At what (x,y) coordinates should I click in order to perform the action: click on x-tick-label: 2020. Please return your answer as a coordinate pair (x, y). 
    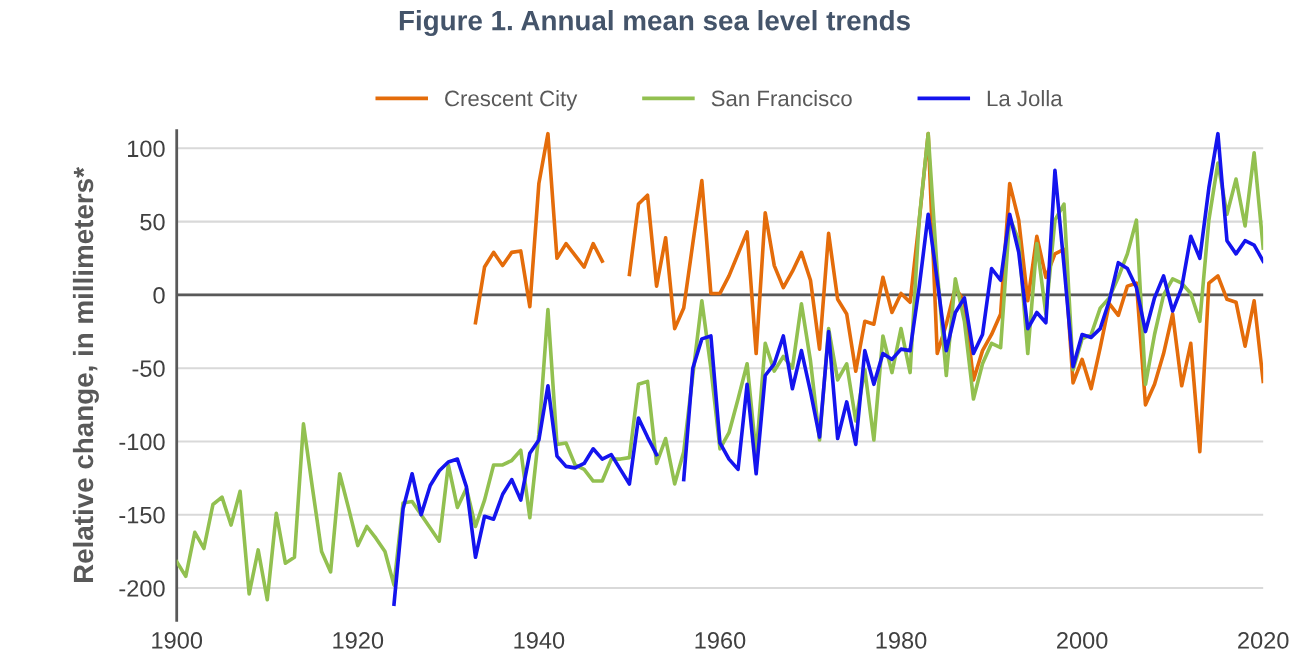
    Looking at the image, I should click on (1263, 640).